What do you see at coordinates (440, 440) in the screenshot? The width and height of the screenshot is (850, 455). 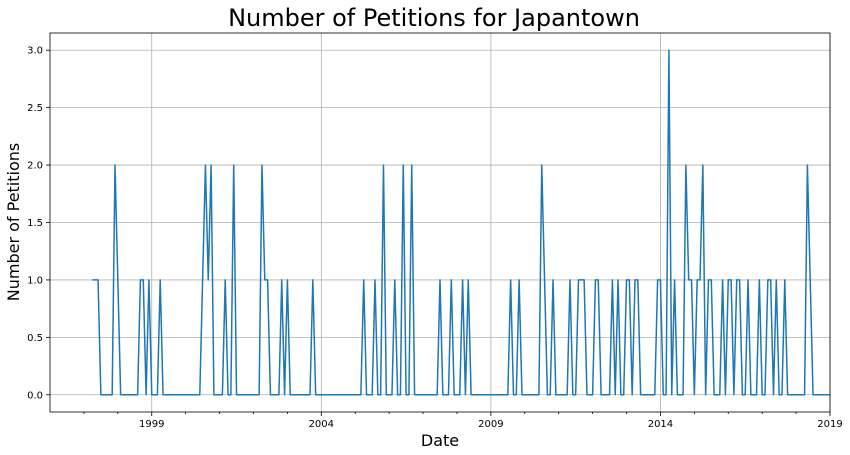 I see `x-axis-label: Date` at bounding box center [440, 440].